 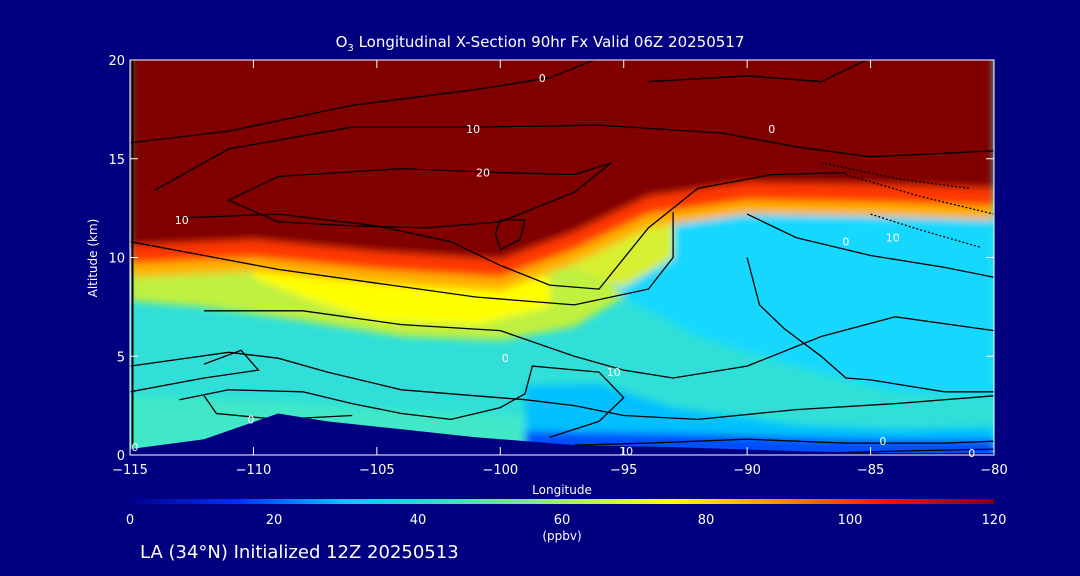 What do you see at coordinates (254, 470) in the screenshot?
I see `x-tick-label: −110` at bounding box center [254, 470].